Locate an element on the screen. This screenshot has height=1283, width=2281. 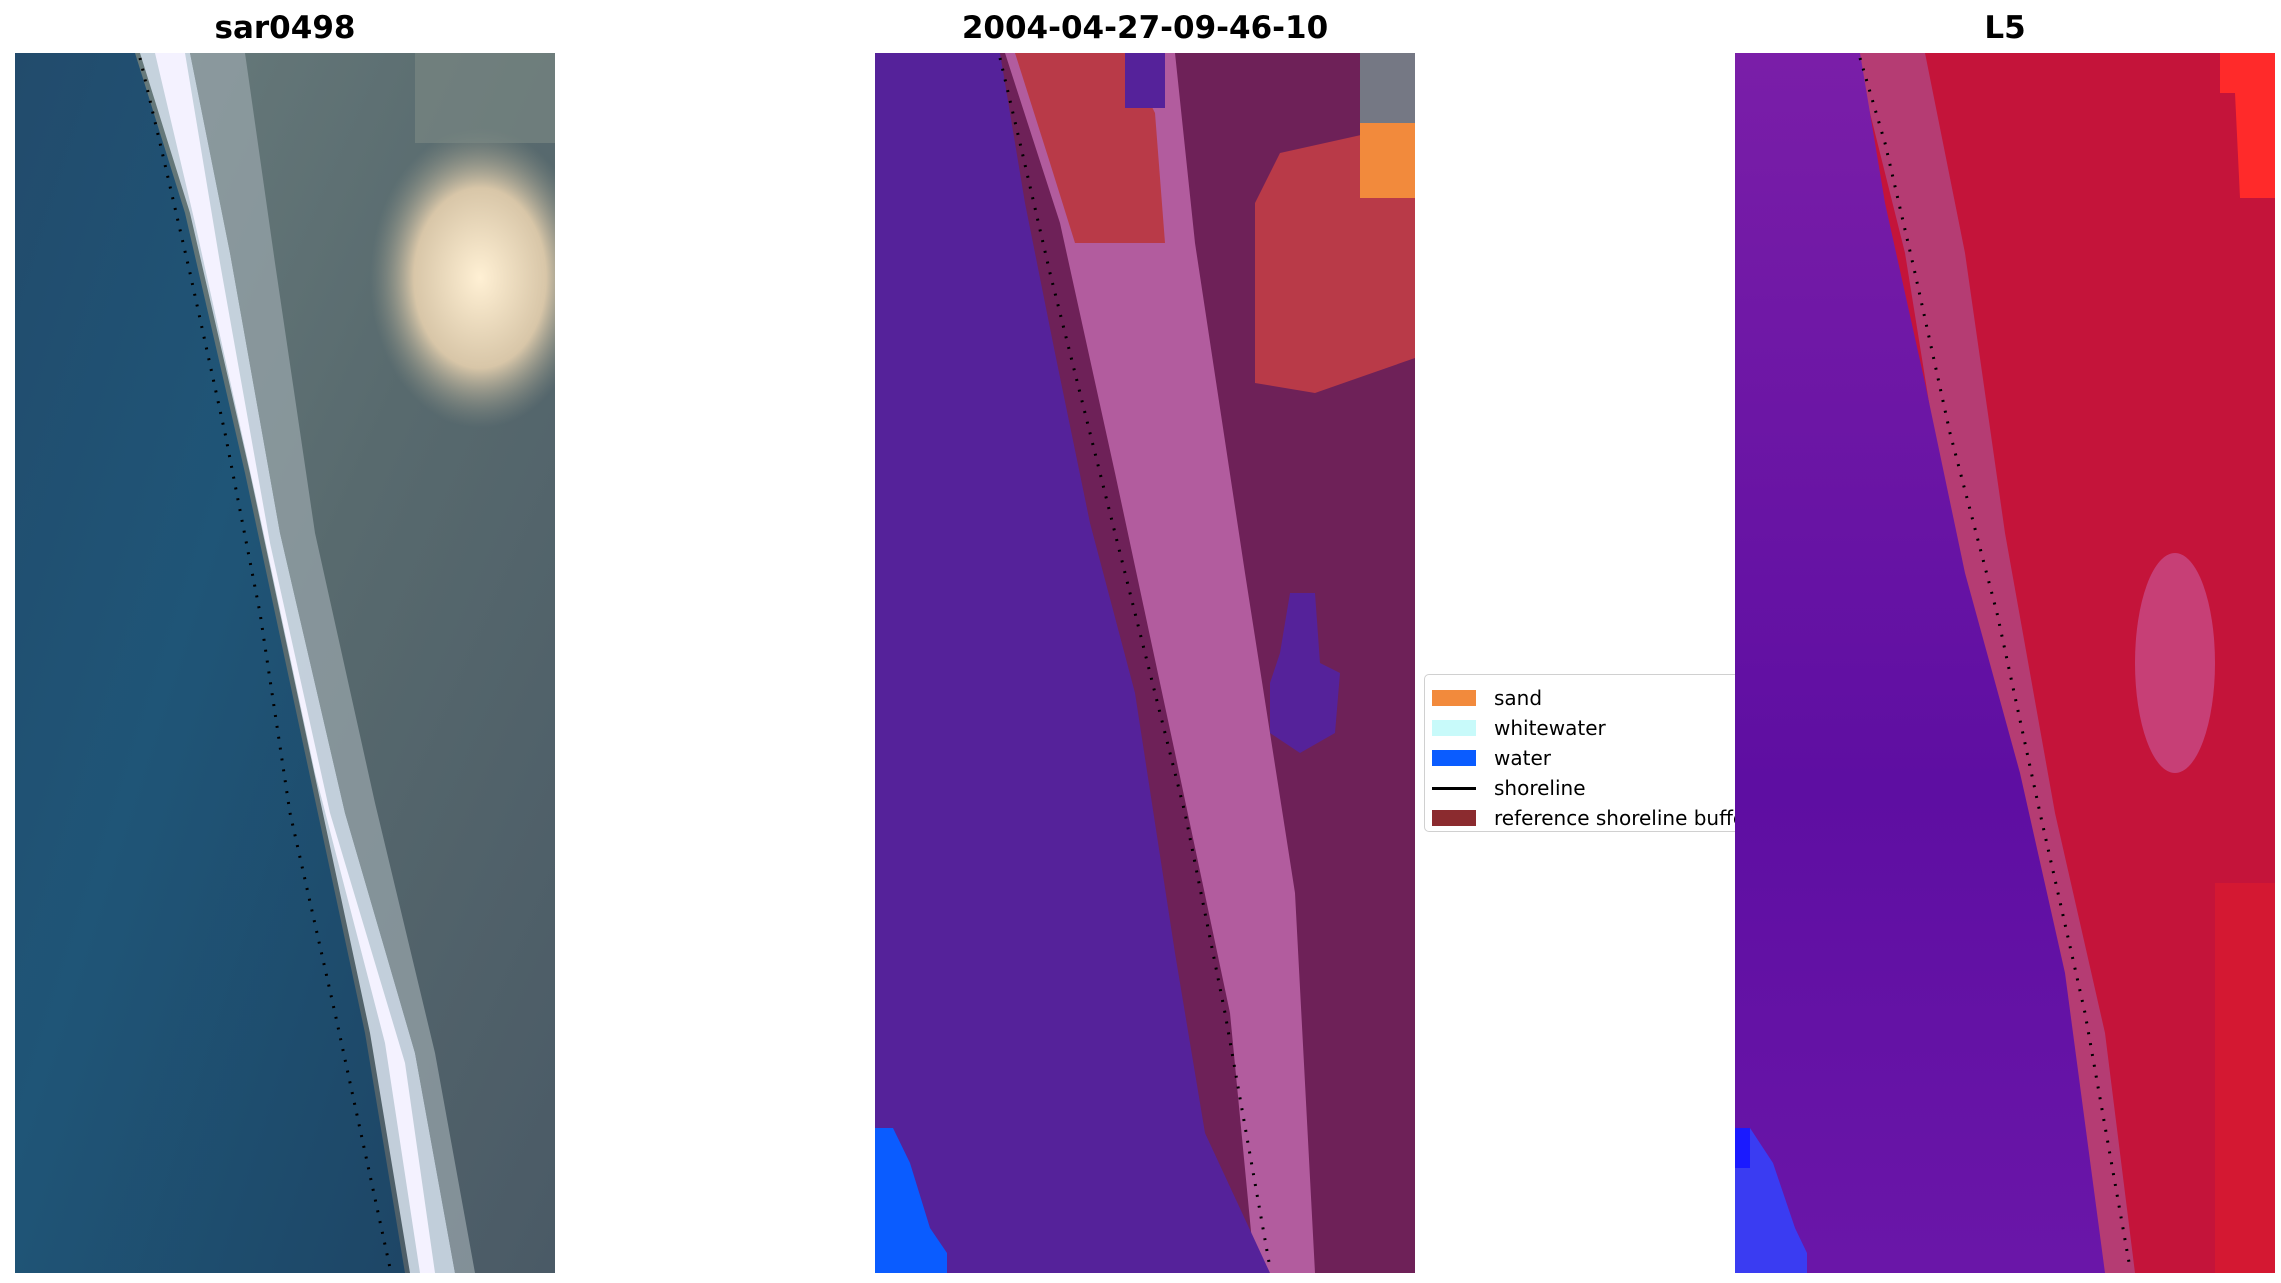
legend-label-shoreline: shoreline is located at coordinates (1540, 788).